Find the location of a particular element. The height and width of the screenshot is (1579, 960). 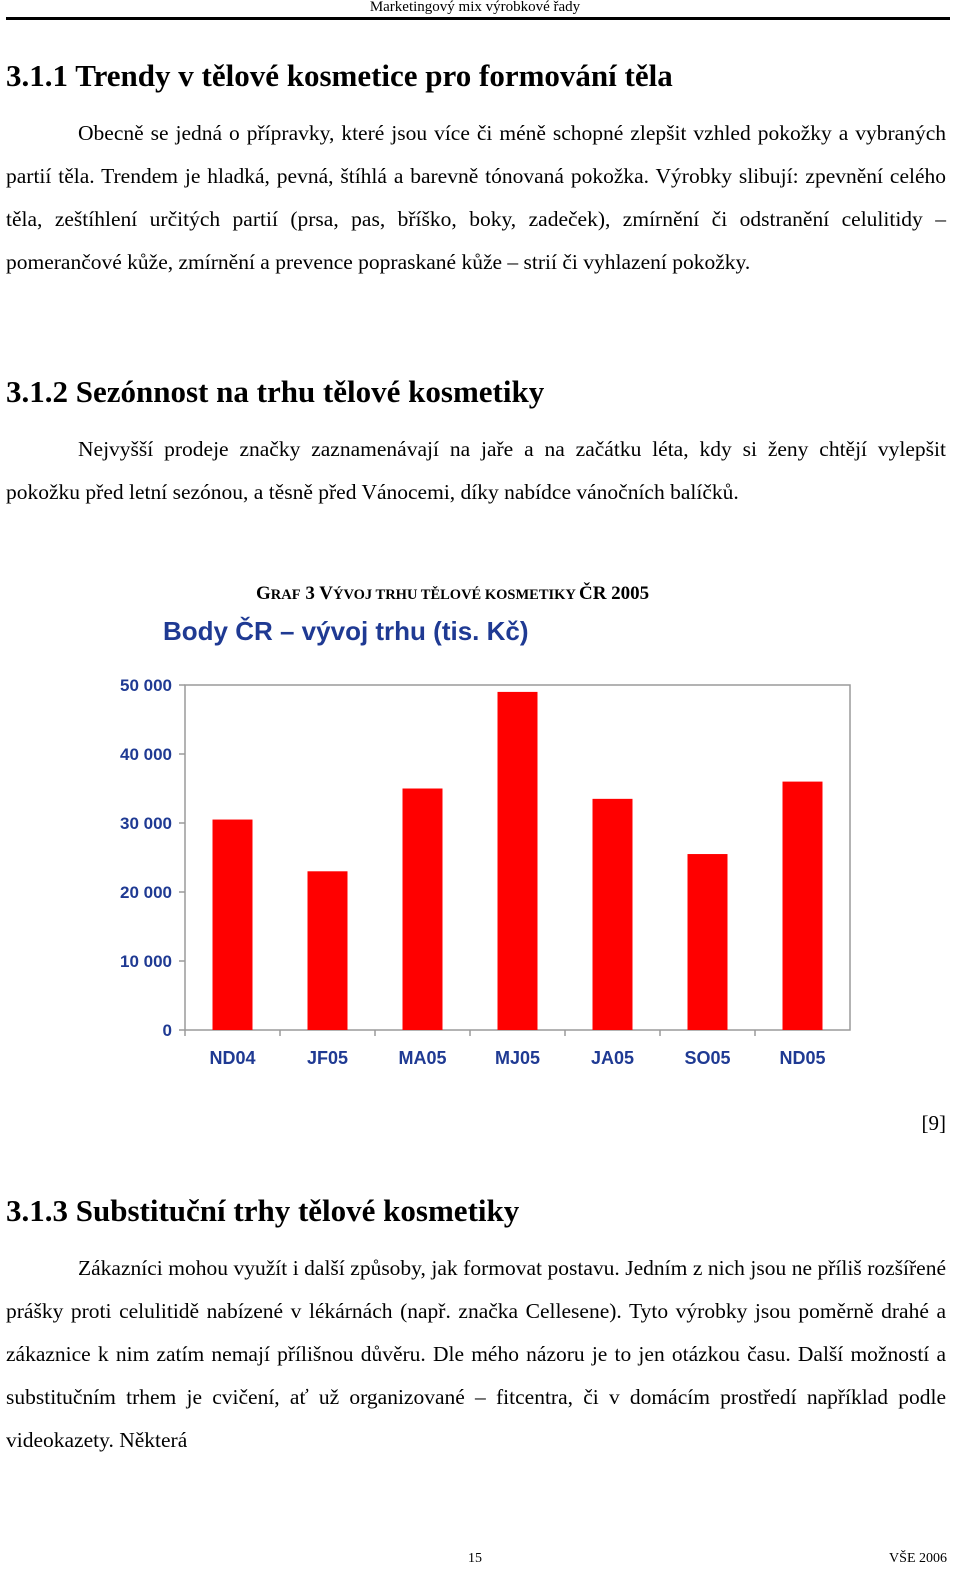

chart-title: Body ČR – vývoj trhu (tis. Kč) is located at coordinates (346, 631).